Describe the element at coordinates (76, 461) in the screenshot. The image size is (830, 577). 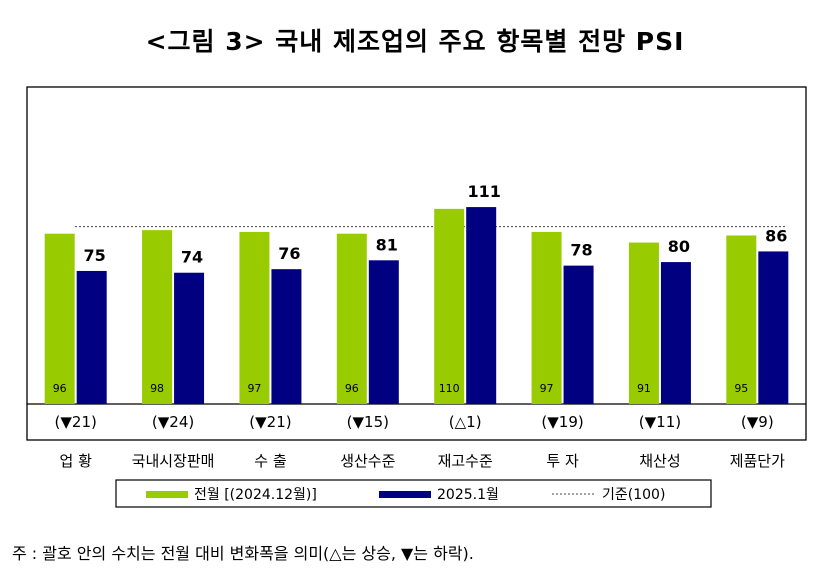
I see `category-label-0: 업 황` at that location.